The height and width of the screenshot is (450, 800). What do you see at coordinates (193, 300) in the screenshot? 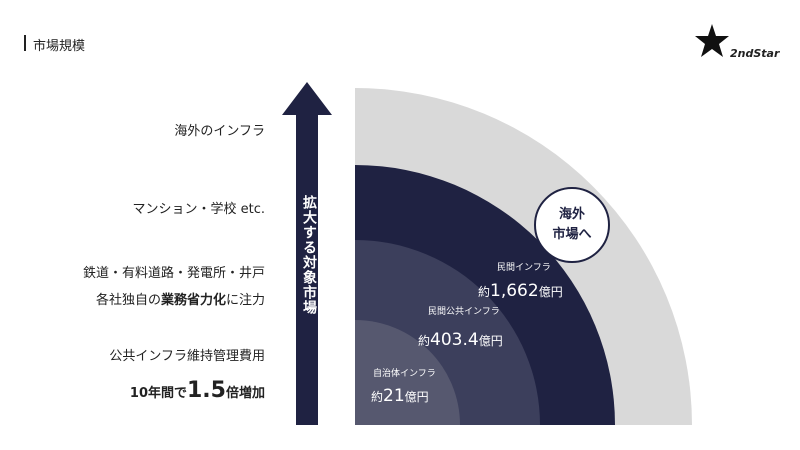
I see `text: 業務省力化` at bounding box center [193, 300].